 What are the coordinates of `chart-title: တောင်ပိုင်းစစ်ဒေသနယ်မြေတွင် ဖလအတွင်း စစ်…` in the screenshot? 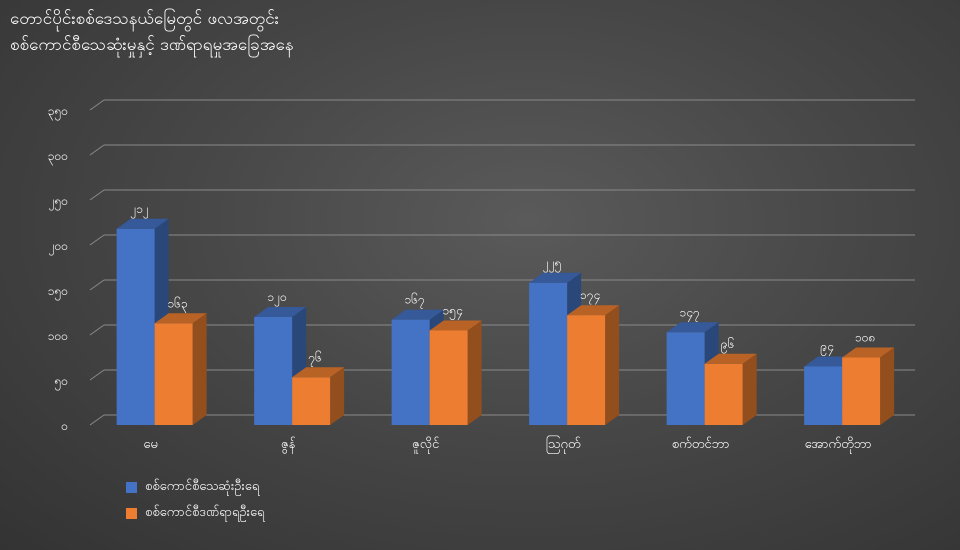 It's located at (152, 32).